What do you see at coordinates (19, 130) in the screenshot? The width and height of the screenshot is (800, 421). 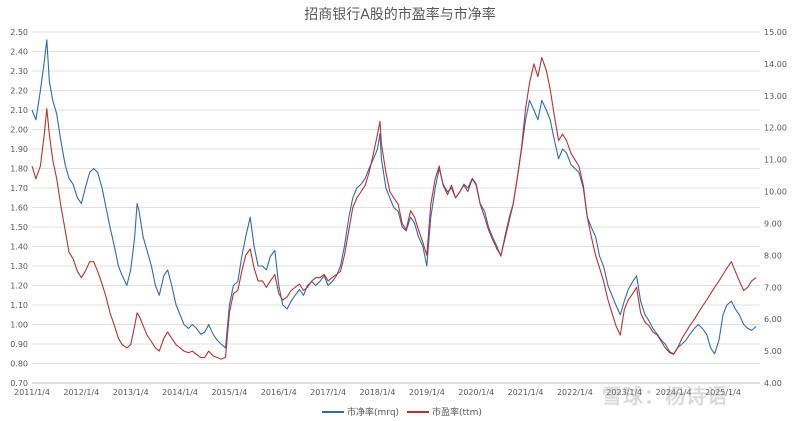 I see `y-left-tick-label: 2.00` at bounding box center [19, 130].